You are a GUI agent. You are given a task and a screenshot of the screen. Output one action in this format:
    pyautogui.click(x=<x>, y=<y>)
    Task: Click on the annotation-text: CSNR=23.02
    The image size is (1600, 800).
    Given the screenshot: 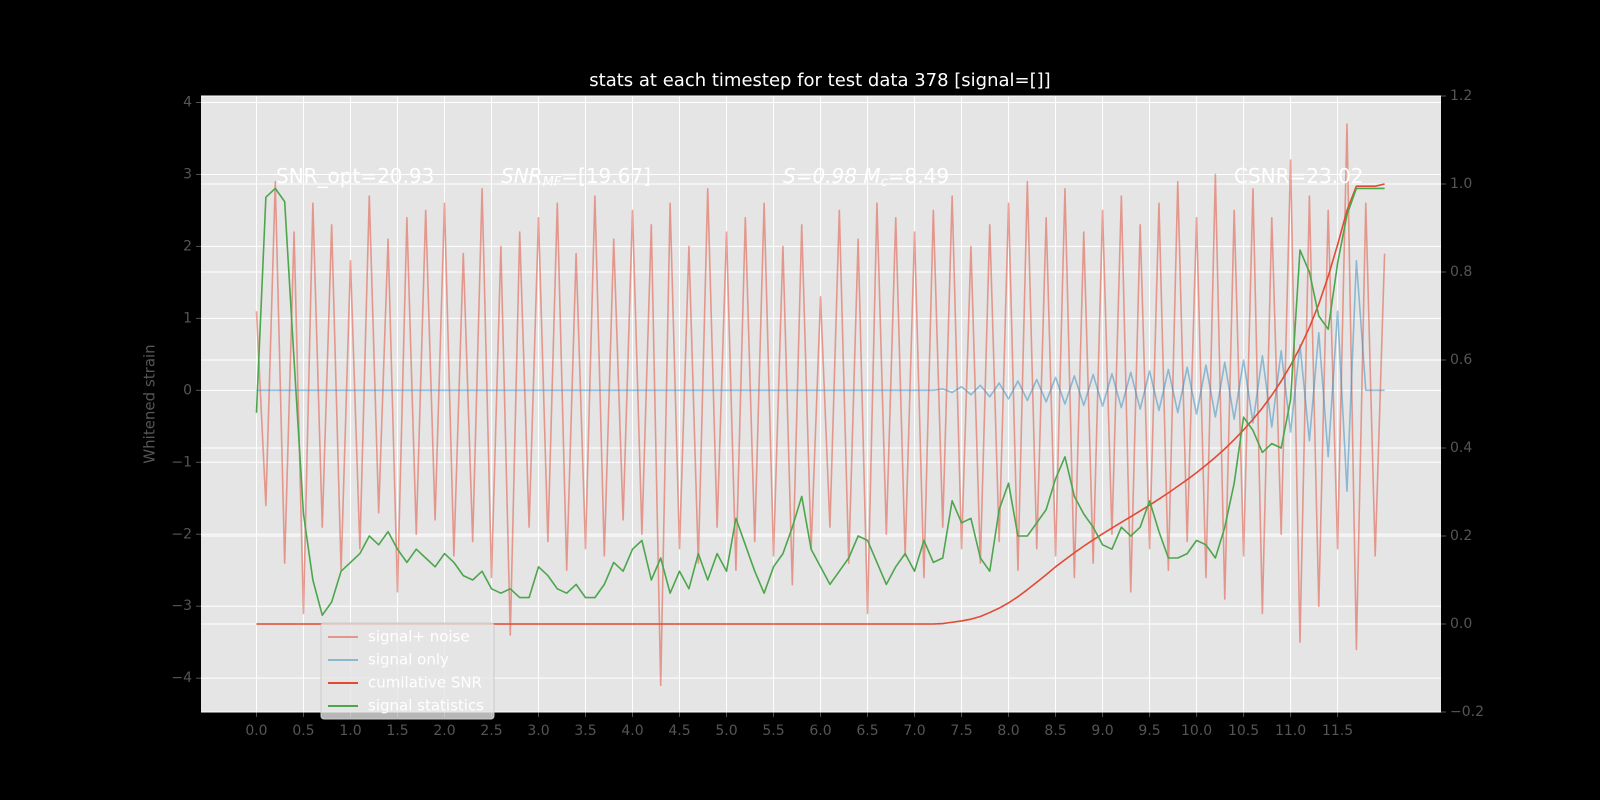 What is the action you would take?
    pyautogui.click(x=1299, y=176)
    